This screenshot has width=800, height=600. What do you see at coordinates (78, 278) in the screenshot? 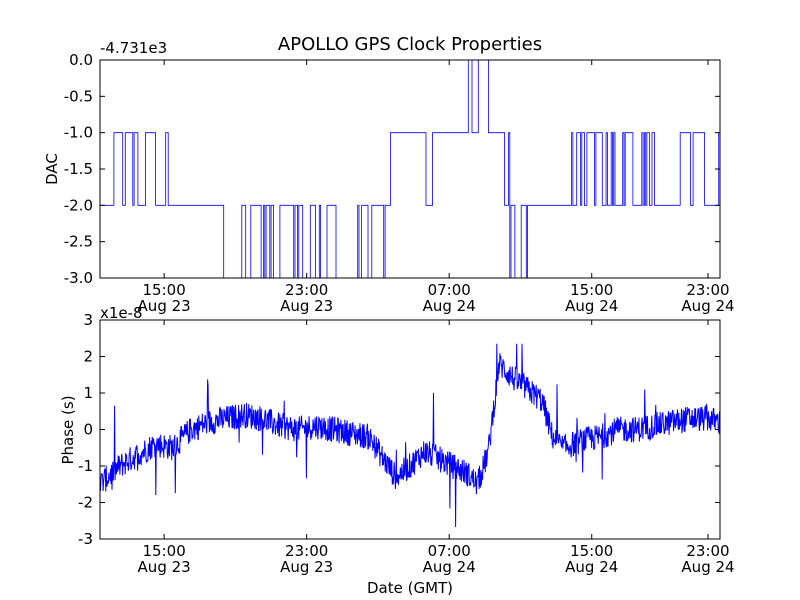
I see `y-tick-label: -3.0` at bounding box center [78, 278].